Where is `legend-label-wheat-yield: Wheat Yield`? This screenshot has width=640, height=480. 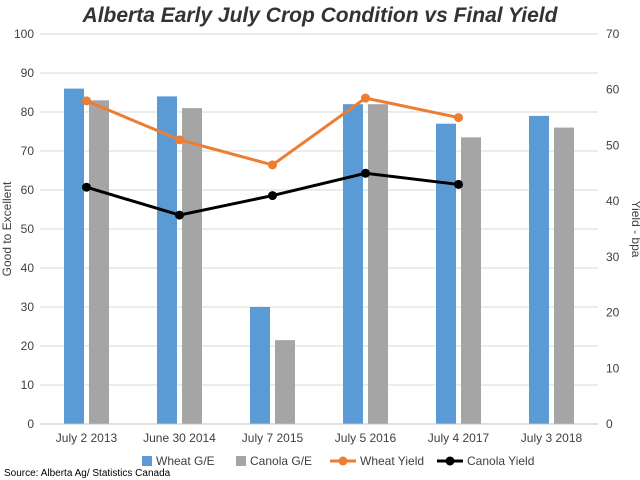 legend-label-wheat-yield: Wheat Yield is located at coordinates (392, 461).